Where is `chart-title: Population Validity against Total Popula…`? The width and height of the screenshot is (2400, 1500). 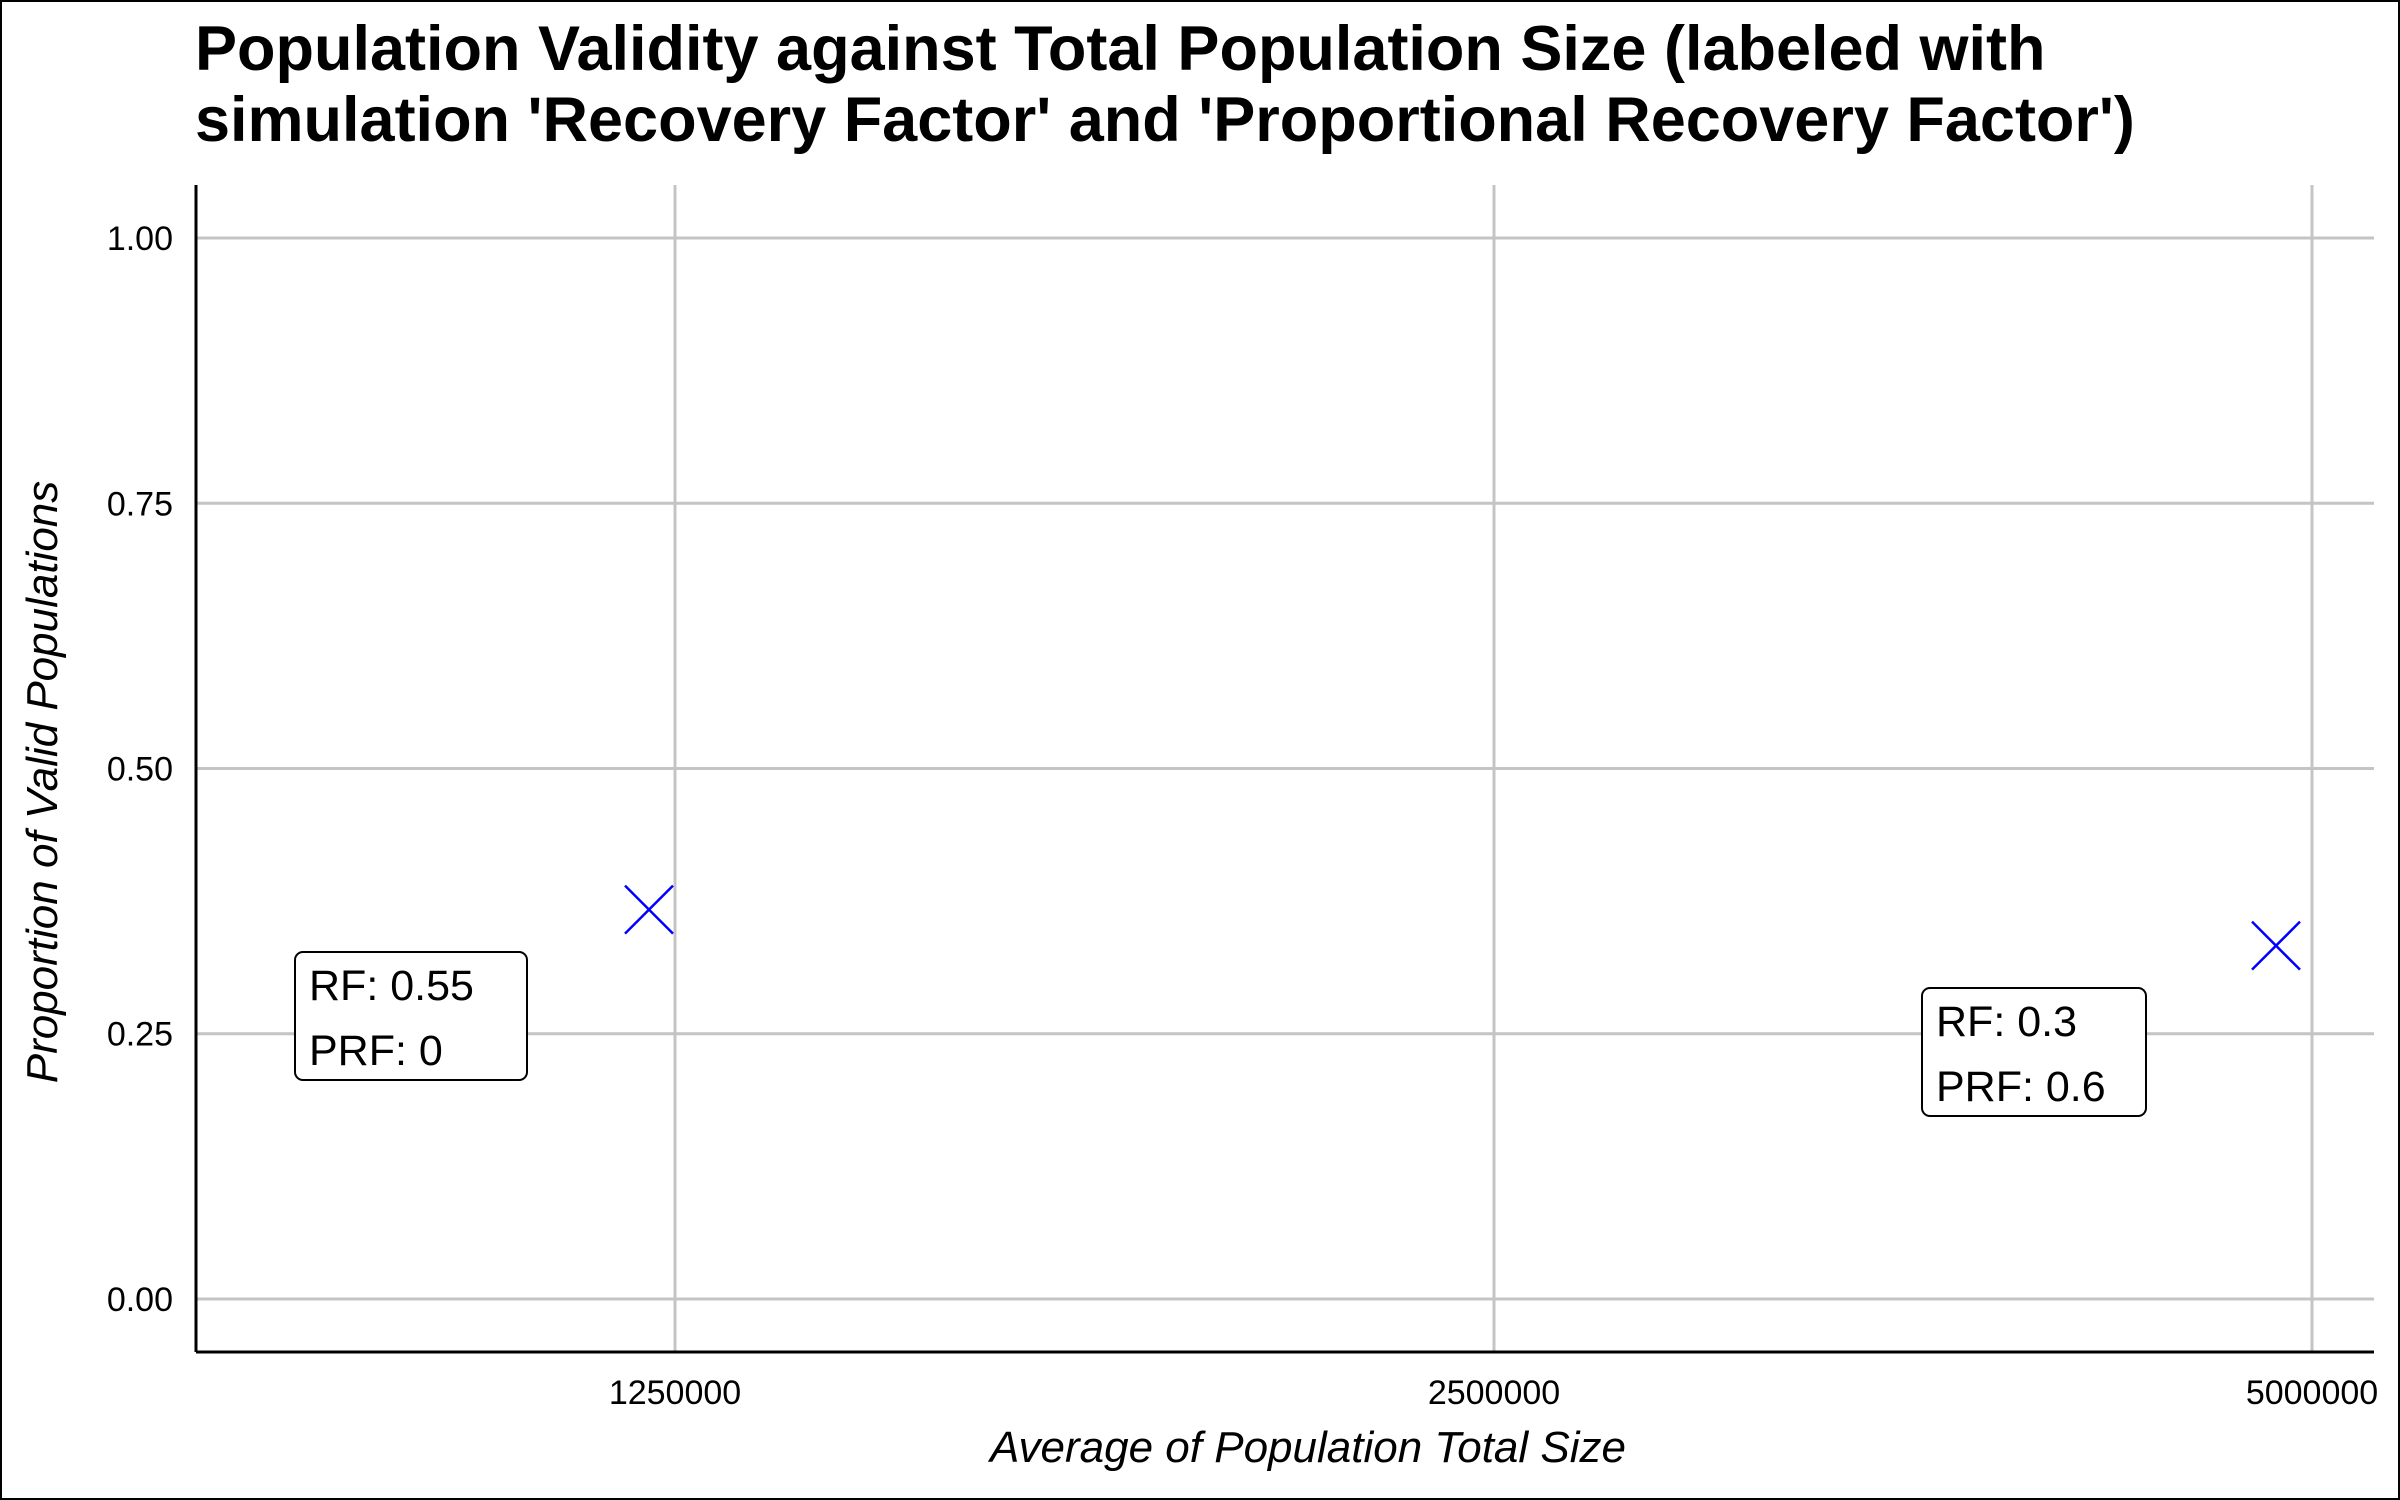 chart-title: Population Validity against Total Popula… is located at coordinates (1165, 84).